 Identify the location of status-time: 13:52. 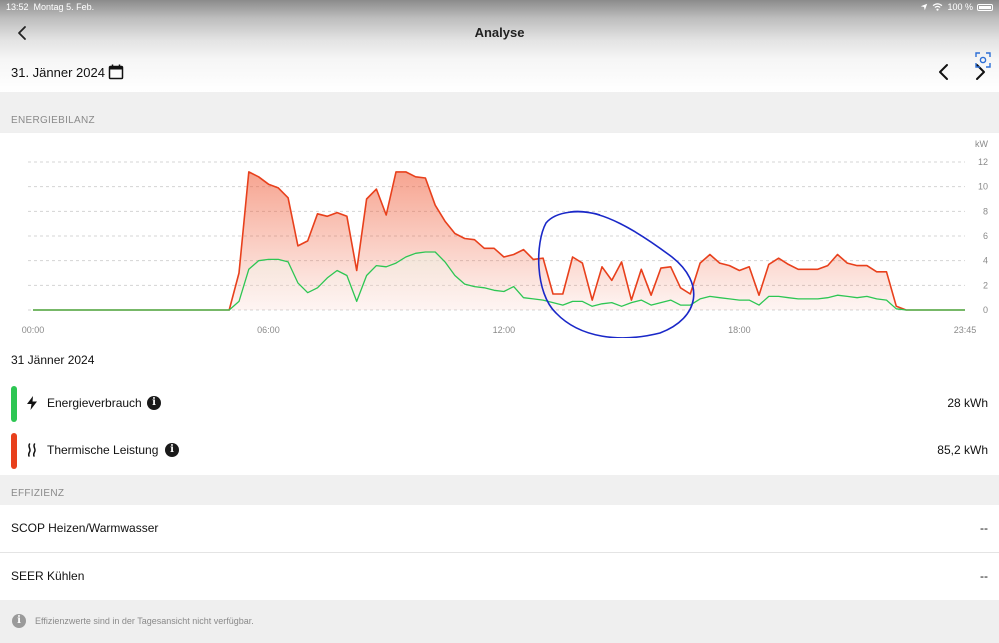
(17, 7).